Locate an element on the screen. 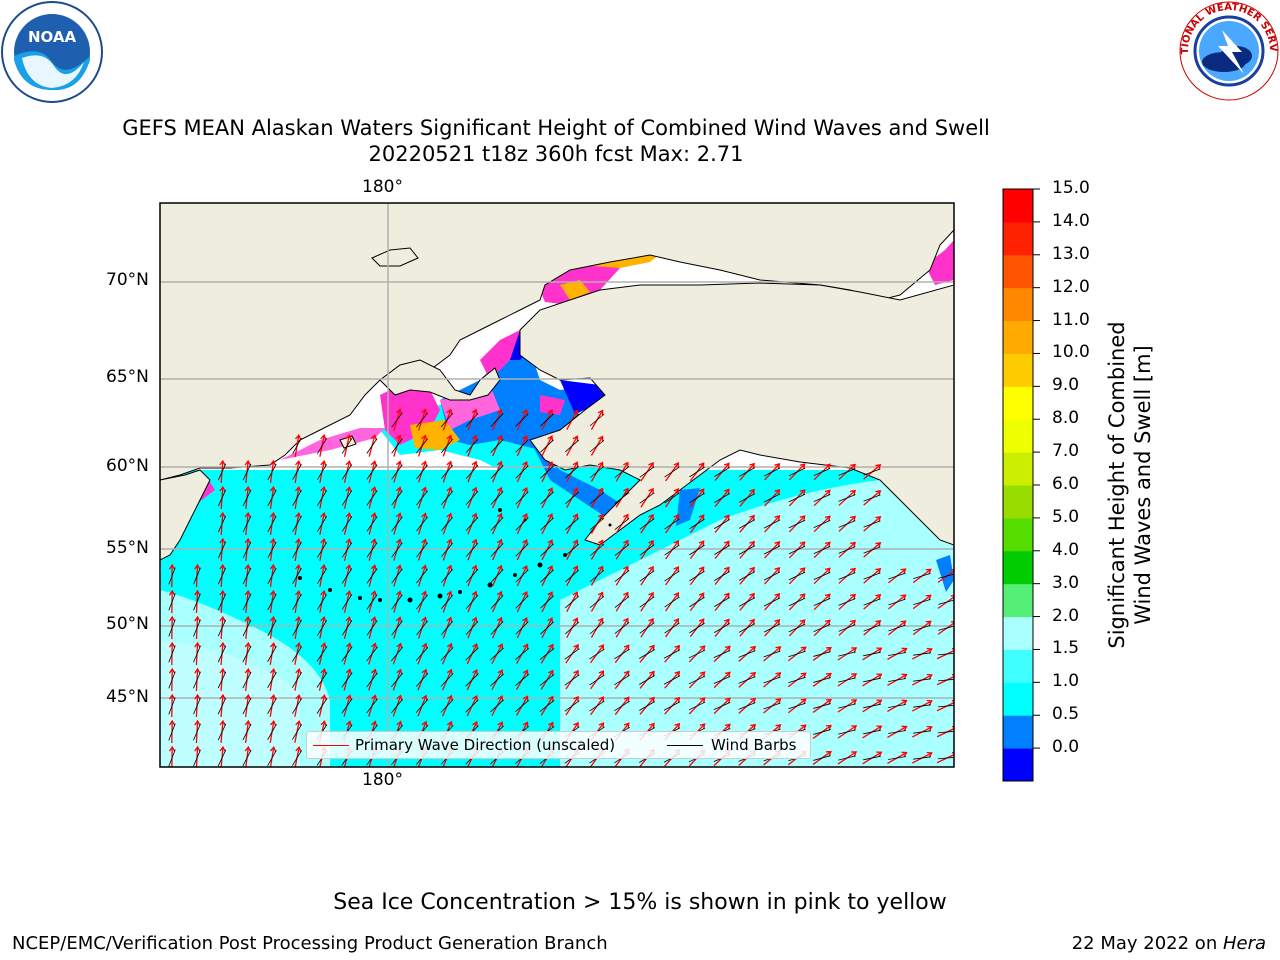 This screenshot has height=960, width=1280. colorbar-segment is located at coordinates (1018, 699).